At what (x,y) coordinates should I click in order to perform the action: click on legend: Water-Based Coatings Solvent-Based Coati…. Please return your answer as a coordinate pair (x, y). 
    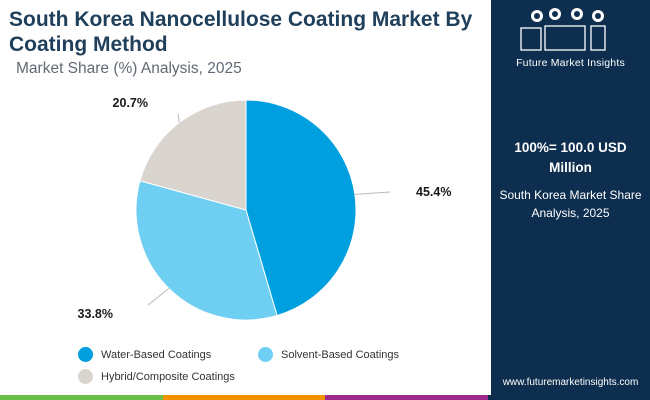
    Looking at the image, I should click on (278, 367).